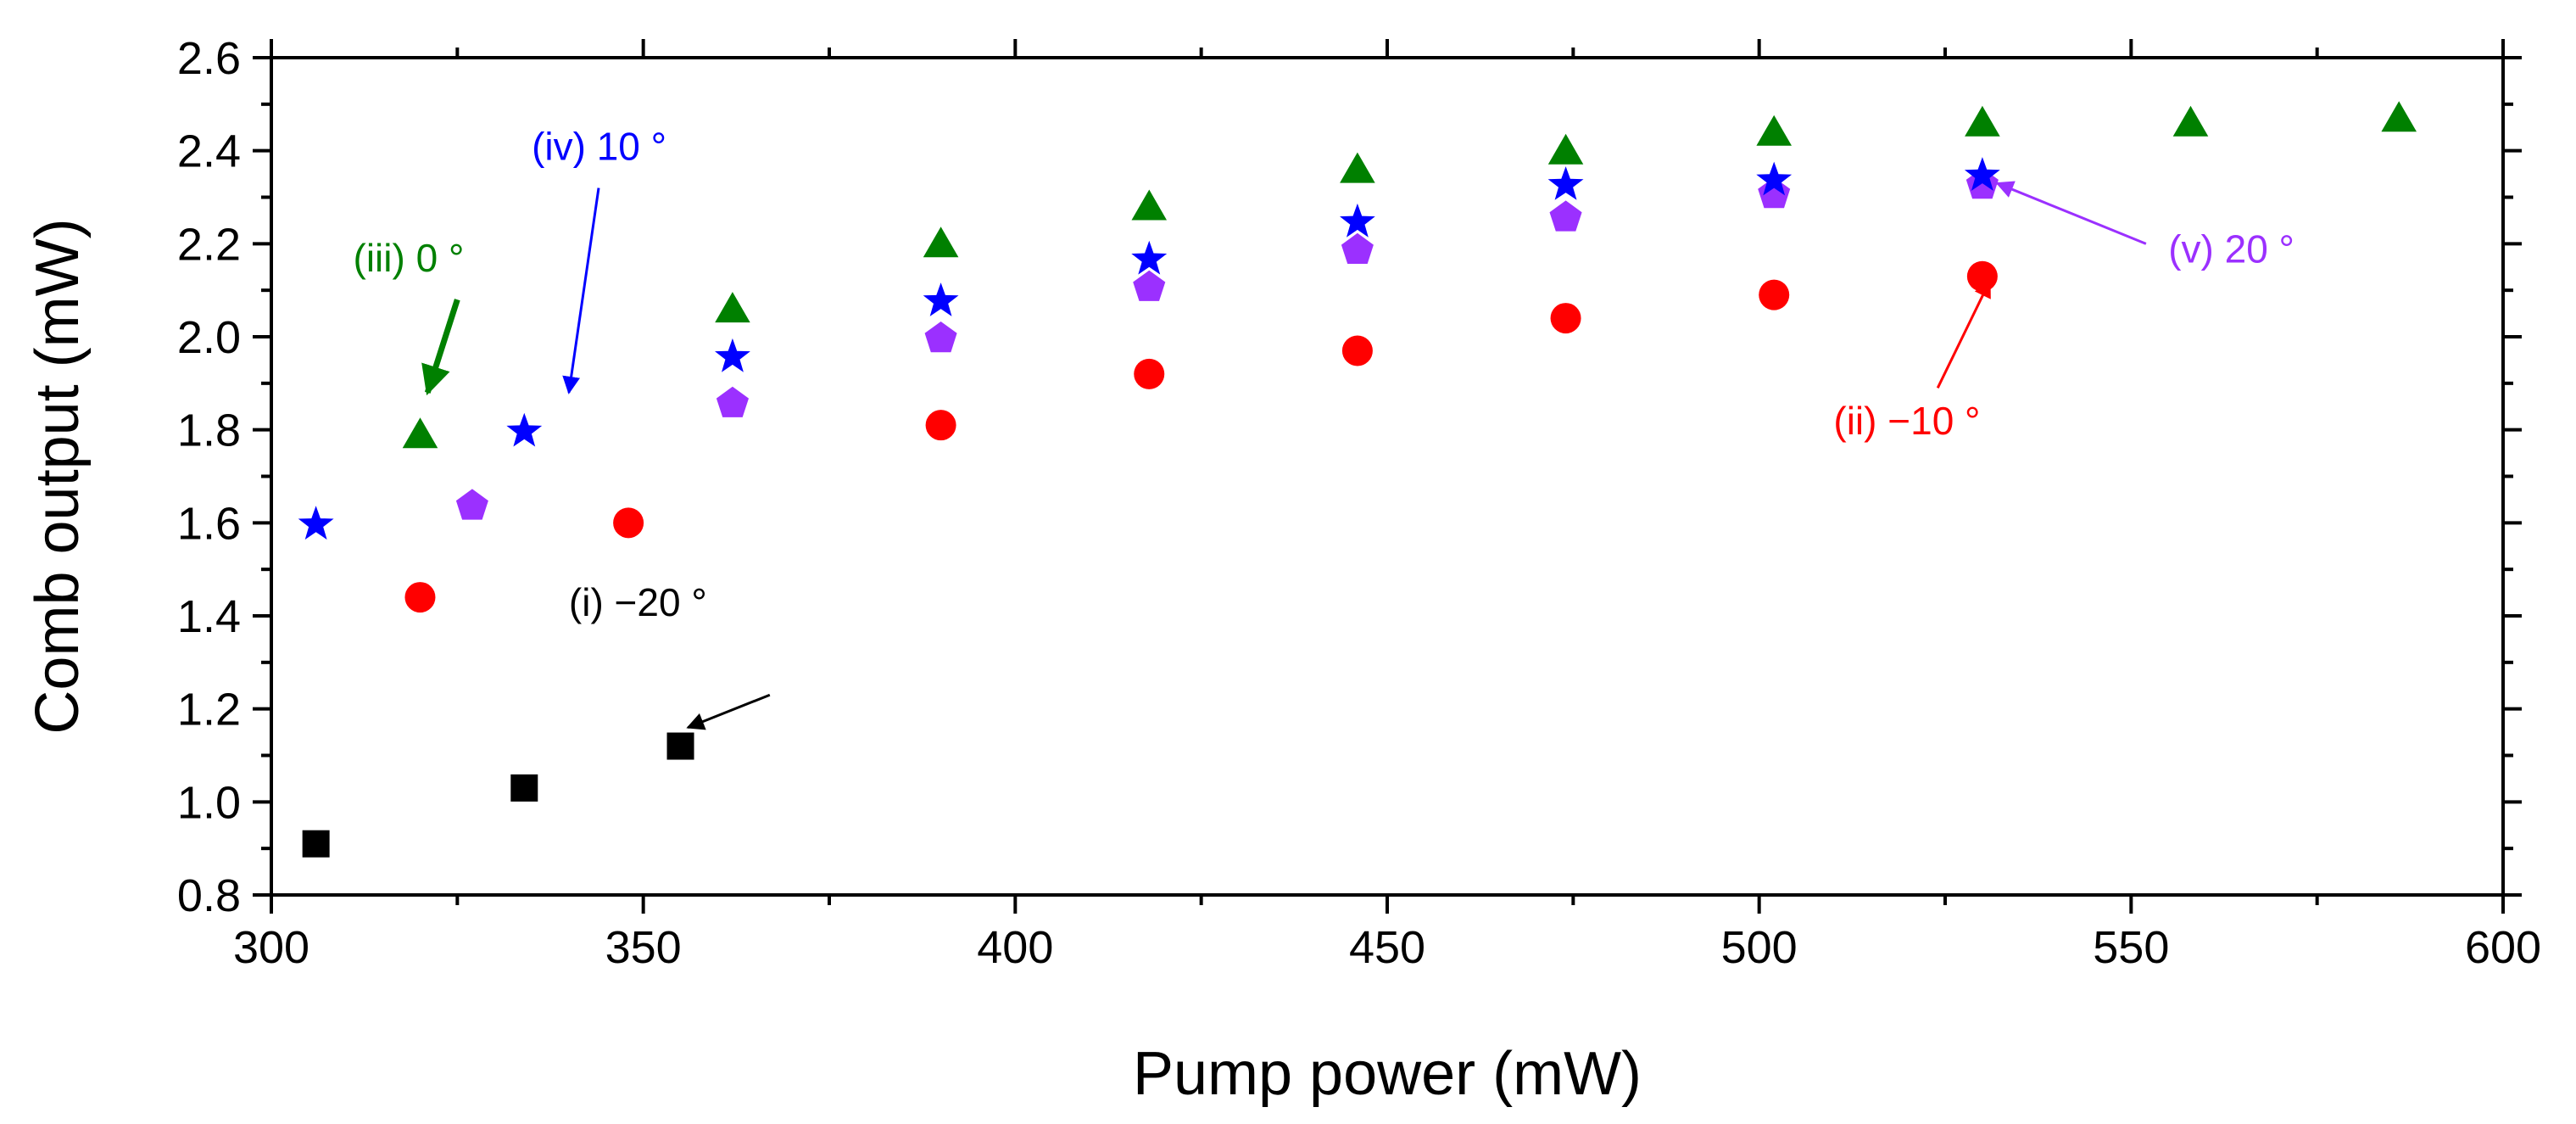 The height and width of the screenshot is (1124, 2576). I want to click on y-tick-label: 1.4, so click(209, 616).